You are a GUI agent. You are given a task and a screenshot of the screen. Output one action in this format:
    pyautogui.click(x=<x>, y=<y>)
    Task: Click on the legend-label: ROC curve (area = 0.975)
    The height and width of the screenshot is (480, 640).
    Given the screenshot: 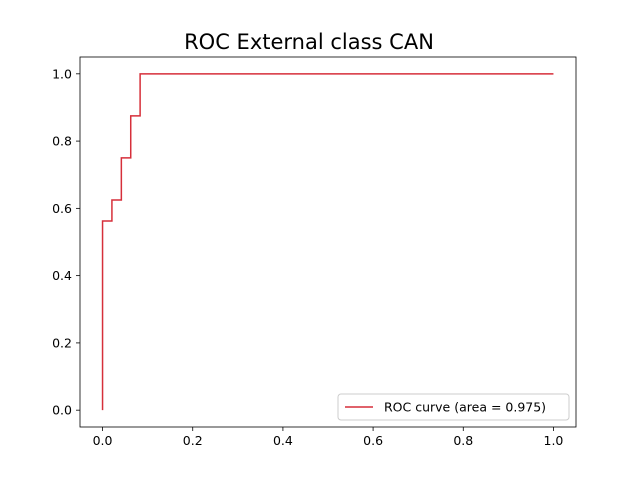 What is the action you would take?
    pyautogui.click(x=465, y=407)
    